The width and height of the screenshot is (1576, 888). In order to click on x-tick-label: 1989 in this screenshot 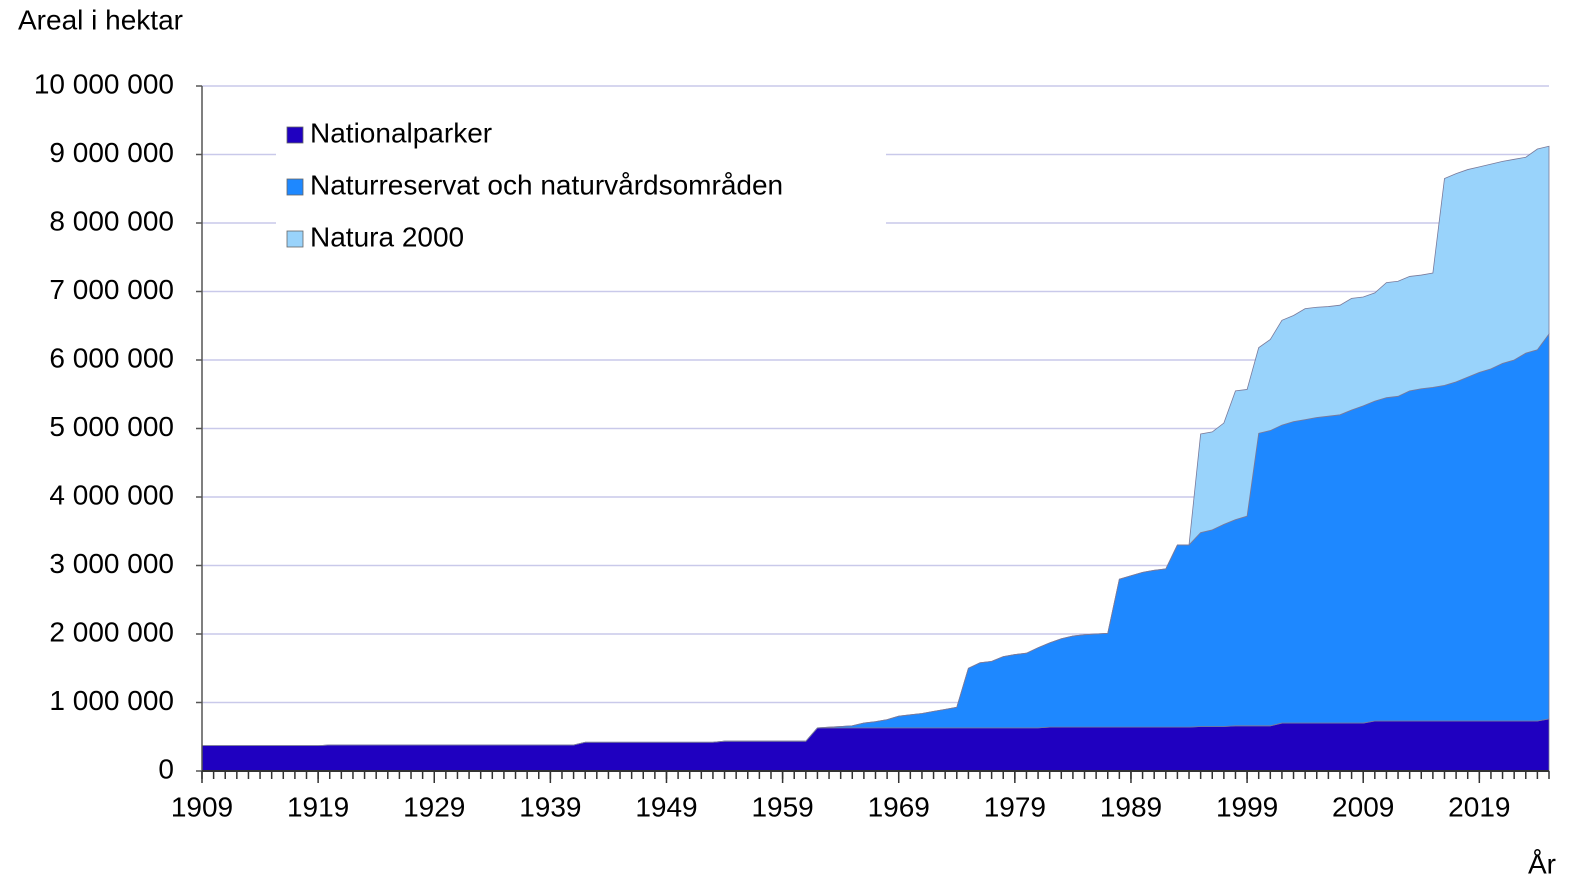, I will do `click(1131, 806)`.